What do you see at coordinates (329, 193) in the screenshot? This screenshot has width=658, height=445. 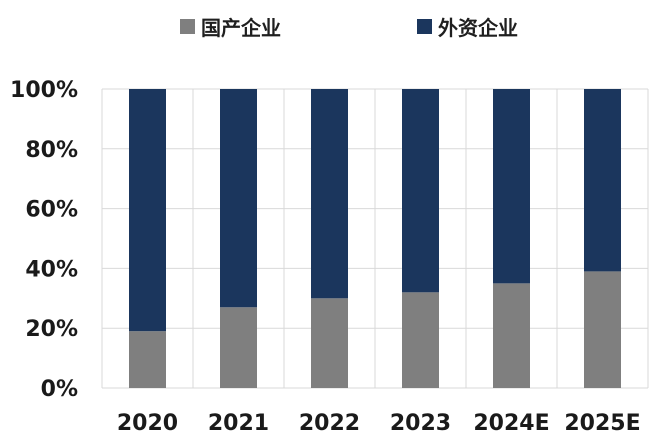 I see `bar-foreign-2022` at bounding box center [329, 193].